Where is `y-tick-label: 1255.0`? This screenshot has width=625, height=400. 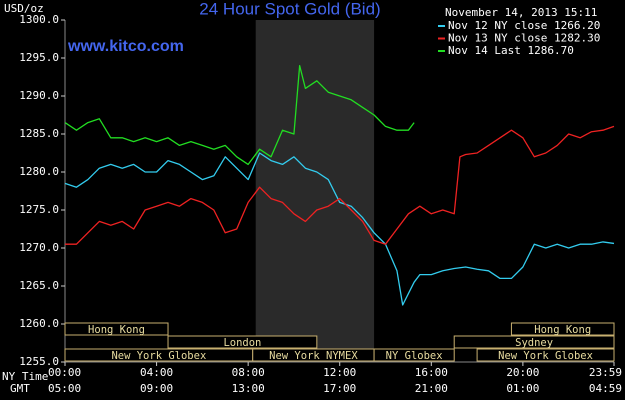
y-tick-label: 1255.0 is located at coordinates (39, 361).